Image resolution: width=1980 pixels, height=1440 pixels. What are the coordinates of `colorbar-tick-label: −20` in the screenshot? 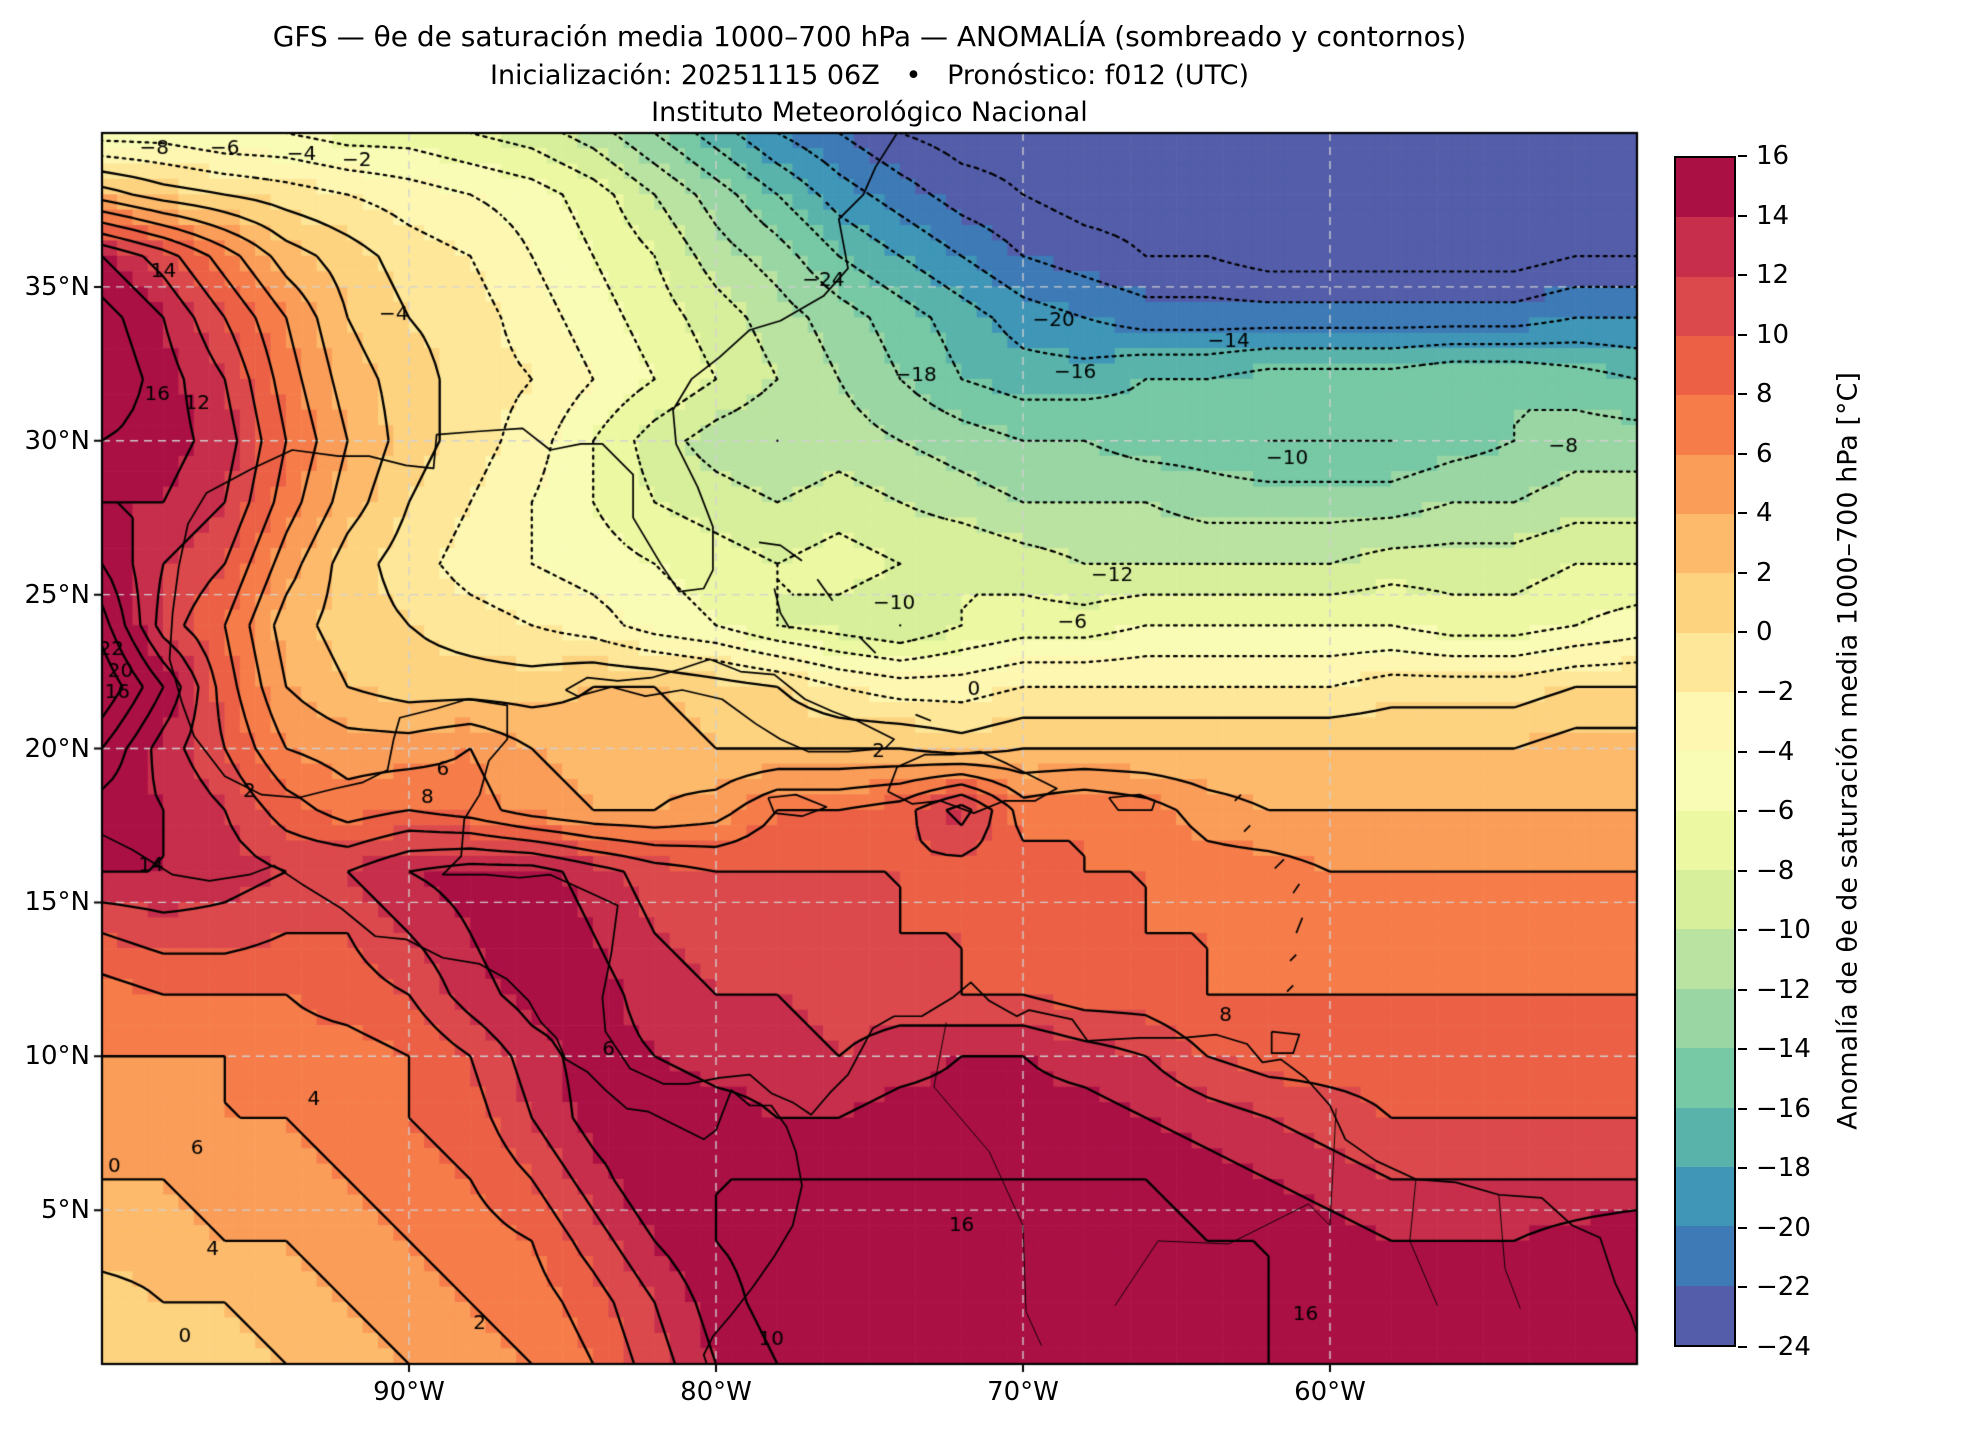 It's located at (1783, 1227).